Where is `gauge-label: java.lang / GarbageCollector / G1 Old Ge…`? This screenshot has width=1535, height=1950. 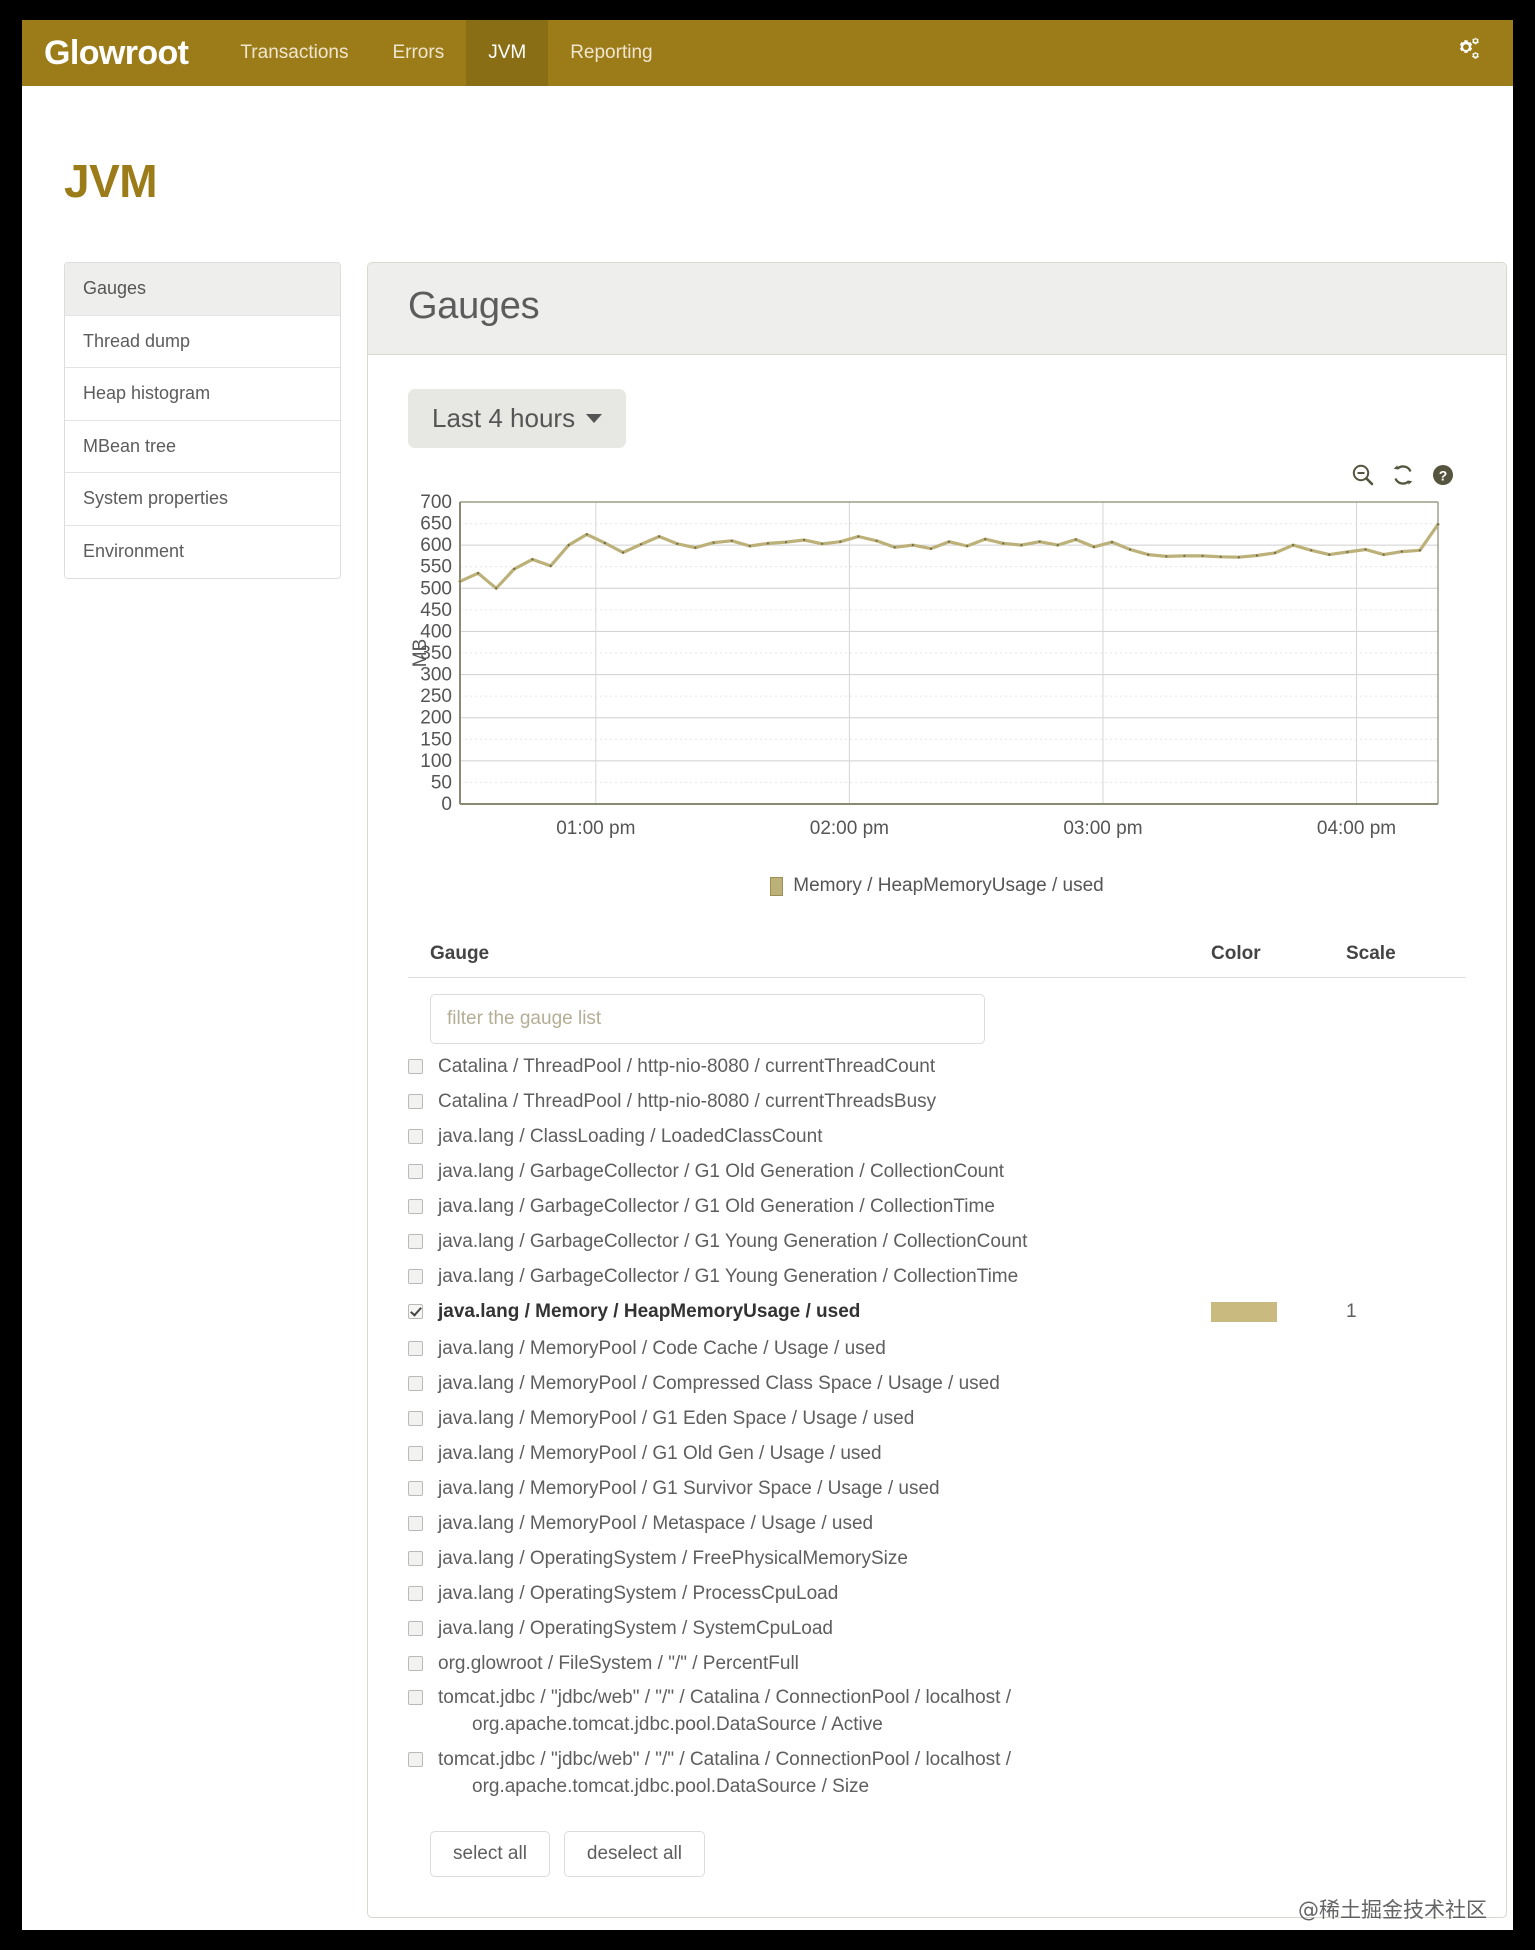
gauge-label: java.lang / GarbageCollector / G1 Old Ge… is located at coordinates (721, 1171).